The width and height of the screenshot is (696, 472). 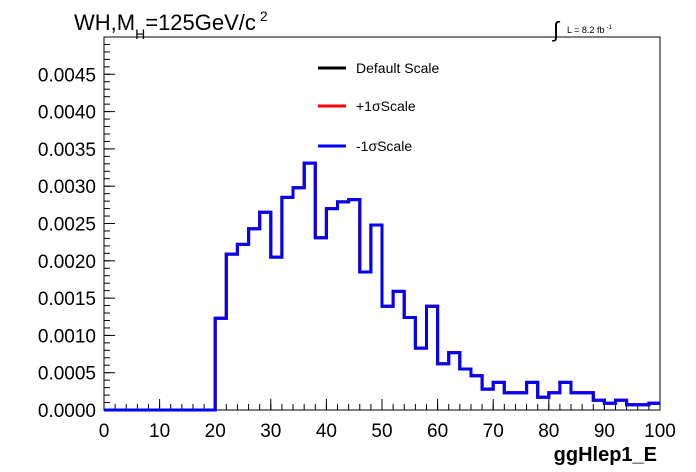 What do you see at coordinates (384, 146) in the screenshot?
I see `legend-entry-label: -1σScale` at bounding box center [384, 146].